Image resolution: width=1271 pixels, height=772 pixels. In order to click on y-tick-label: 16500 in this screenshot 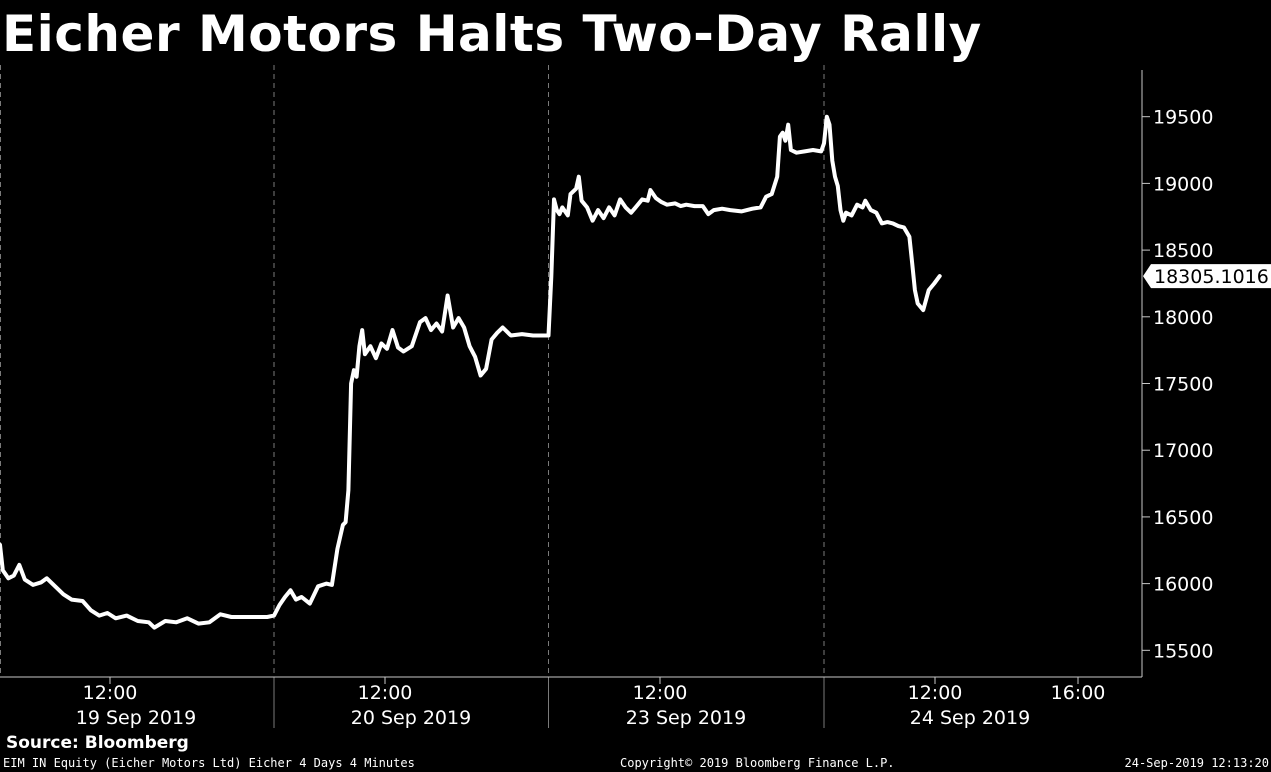, I will do `click(1183, 518)`.